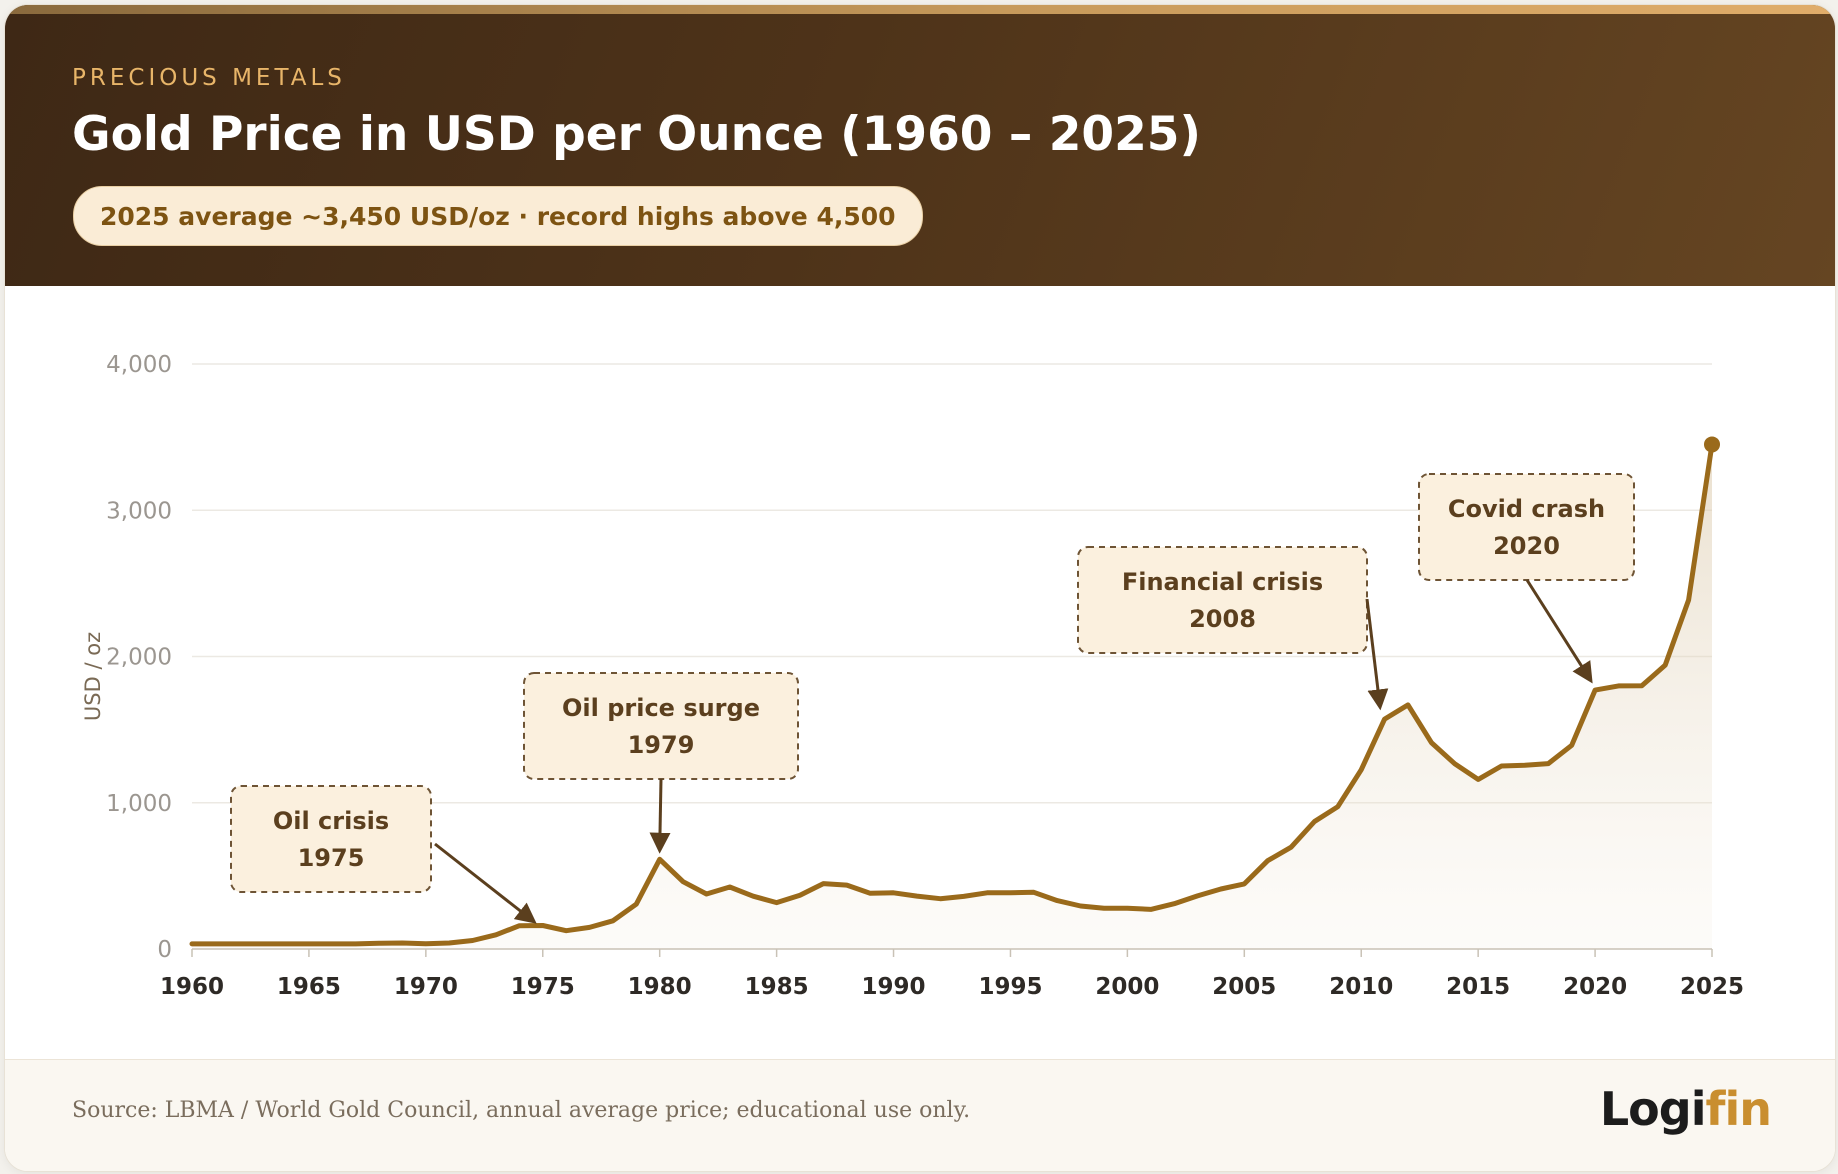  What do you see at coordinates (1526, 509) in the screenshot?
I see `annotation-title: Covid crash` at bounding box center [1526, 509].